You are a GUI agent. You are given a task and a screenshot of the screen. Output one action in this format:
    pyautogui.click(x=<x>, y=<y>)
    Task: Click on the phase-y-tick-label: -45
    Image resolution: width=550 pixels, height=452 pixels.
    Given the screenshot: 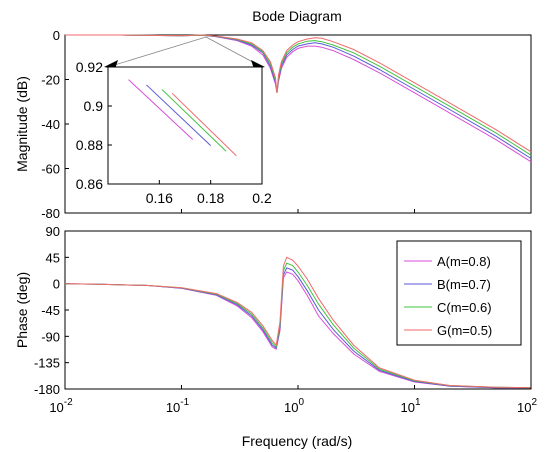 What is the action you would take?
    pyautogui.click(x=50, y=310)
    